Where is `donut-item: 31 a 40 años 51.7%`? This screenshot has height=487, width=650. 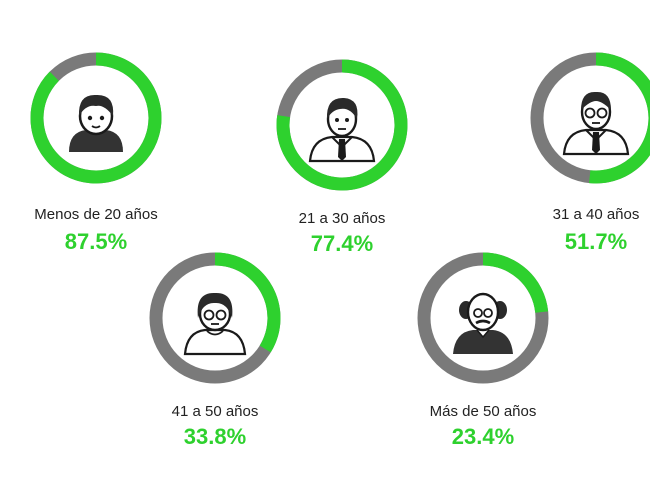 donut-item: 31 a 40 años 51.7% is located at coordinates (590, 153).